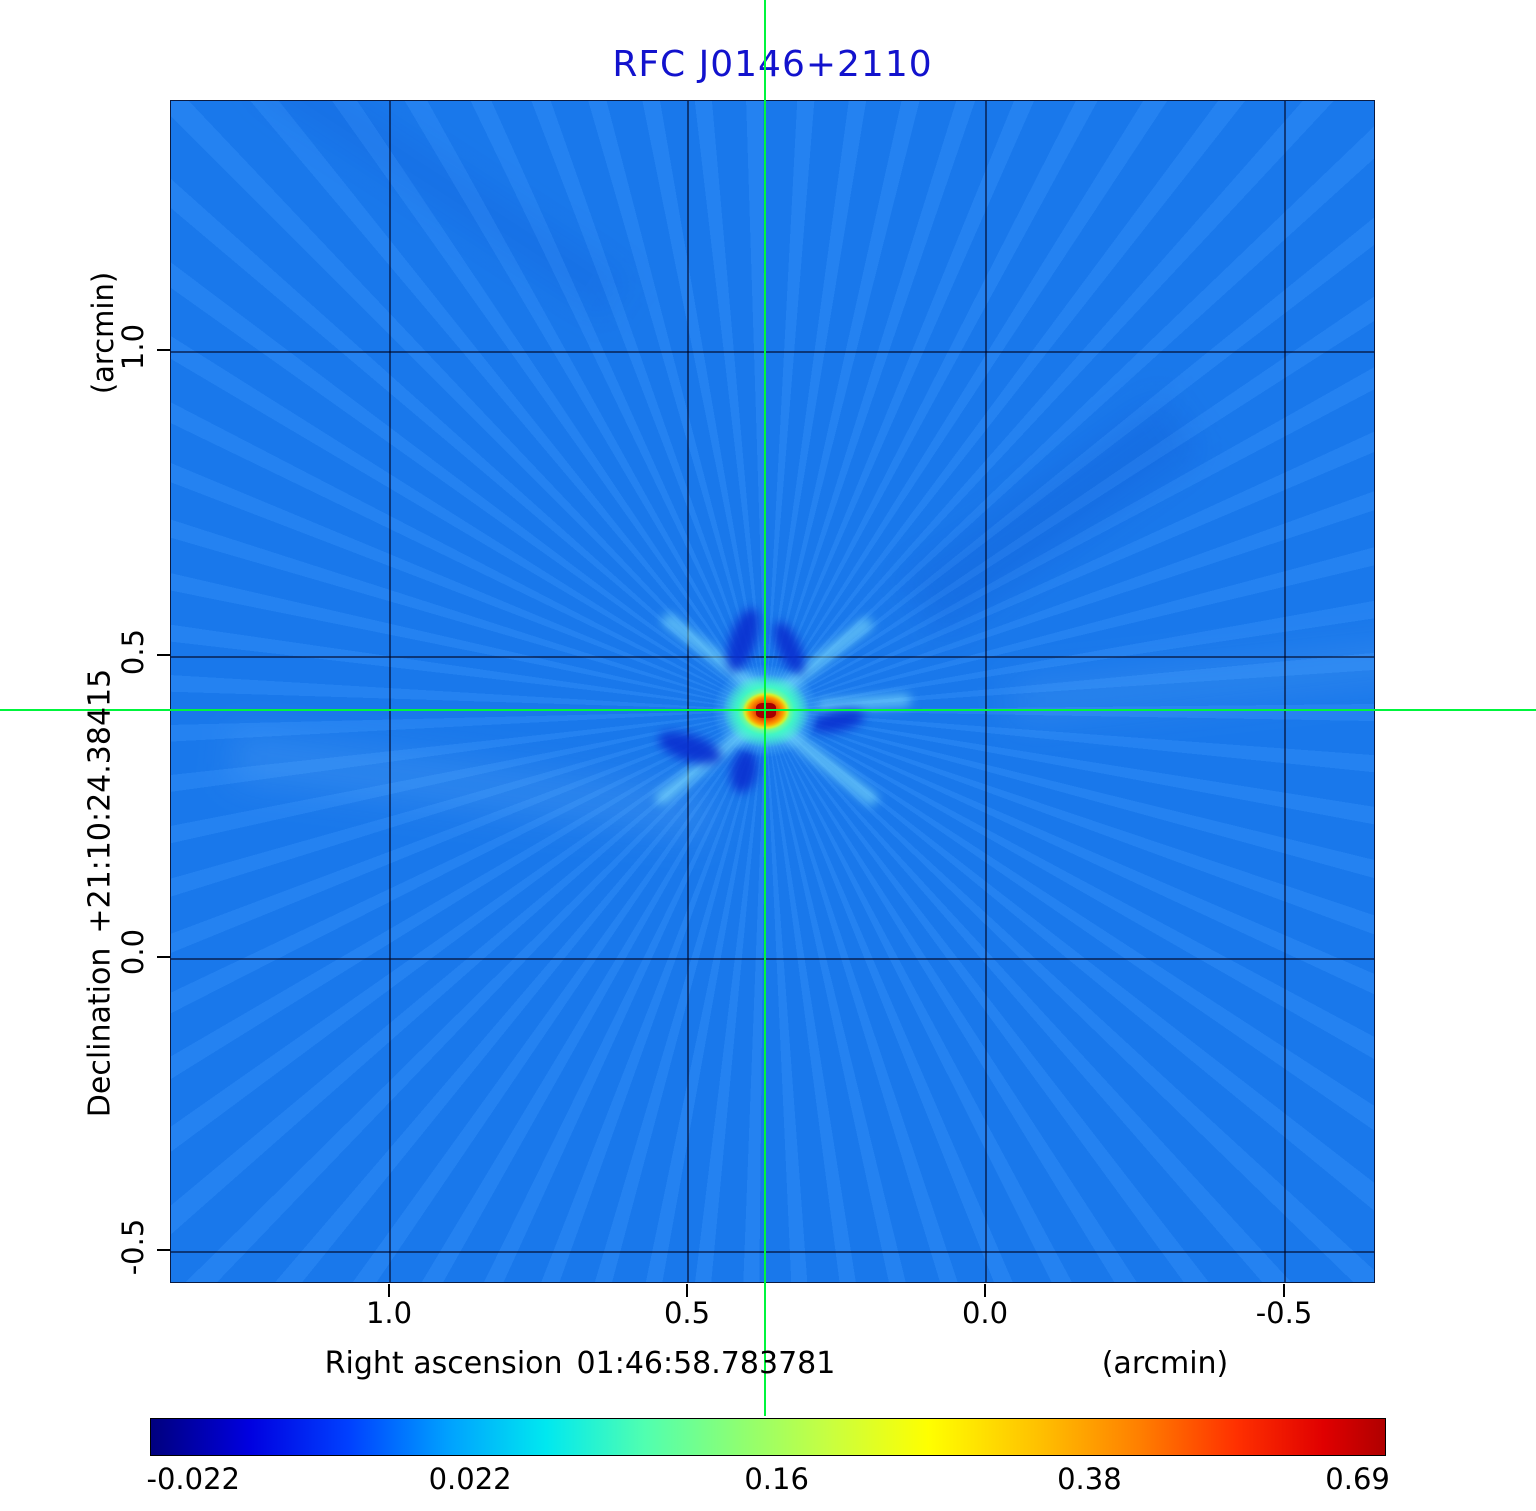 The width and height of the screenshot is (1536, 1511). I want to click on x-tick-label: 0.0, so click(985, 1313).